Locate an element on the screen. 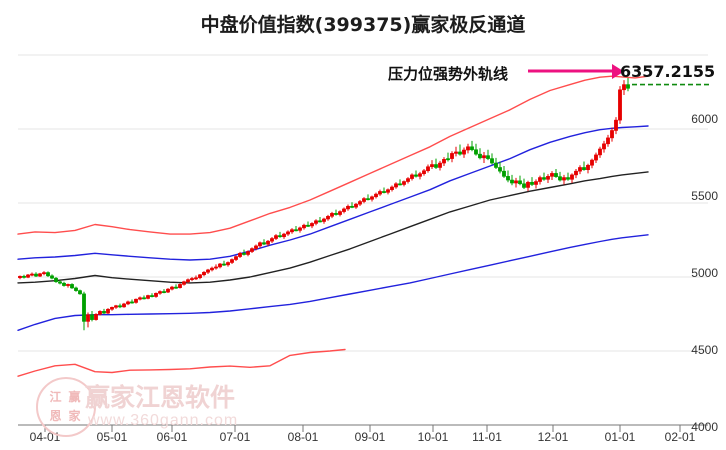 The image size is (726, 450). x-axis-label-2: 06-01 is located at coordinates (172, 437).